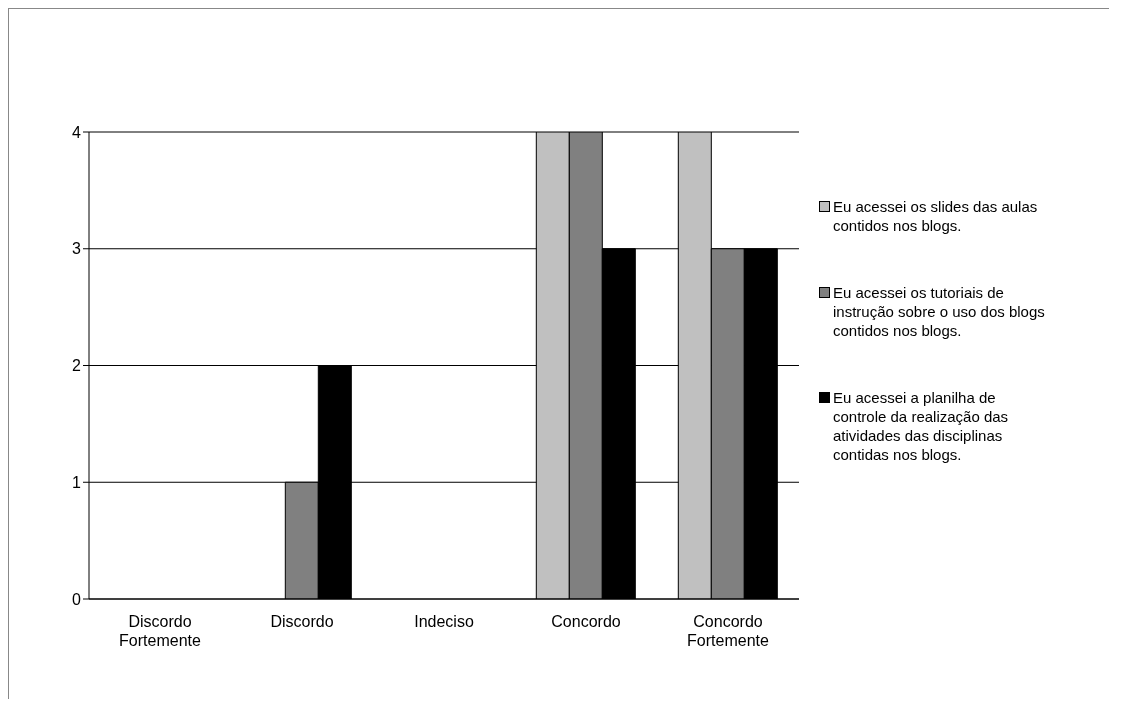  What do you see at coordinates (921, 425) in the screenshot?
I see `legend-label: Eu acessei a planilha de controle da realização das atividades das disciplinas contidas nos blogs.` at bounding box center [921, 425].